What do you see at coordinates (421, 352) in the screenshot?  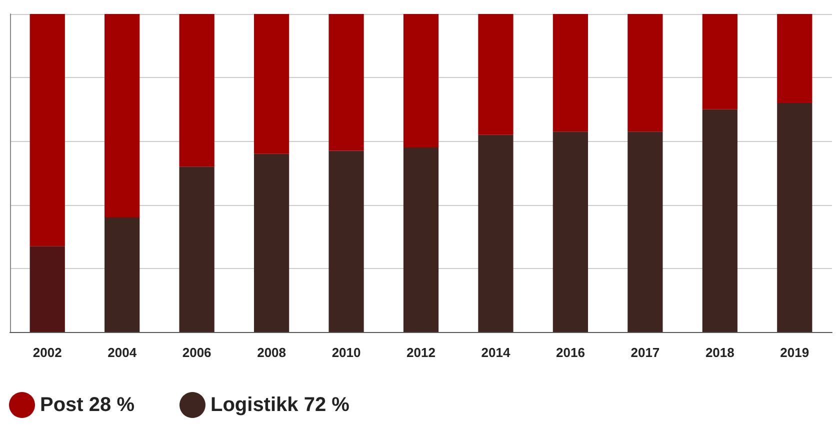 I see `x-tick-label: 2012` at bounding box center [421, 352].